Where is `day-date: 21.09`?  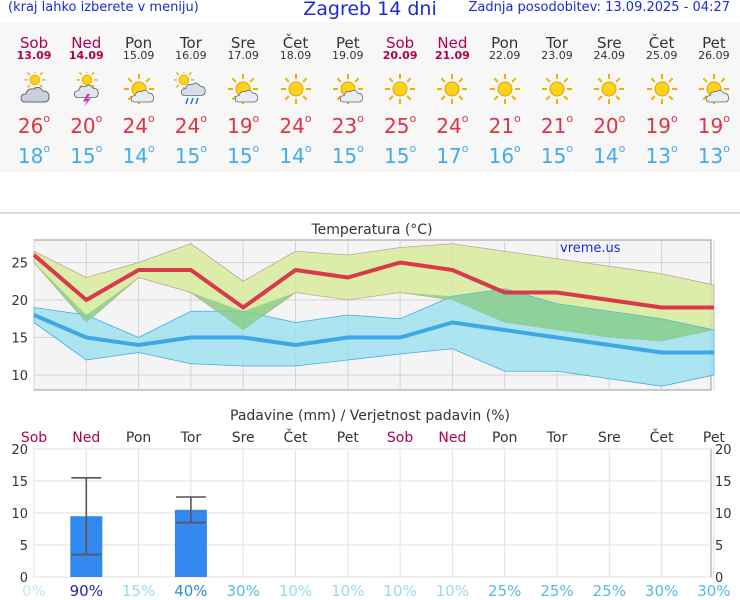 day-date: 21.09 is located at coordinates (452, 55).